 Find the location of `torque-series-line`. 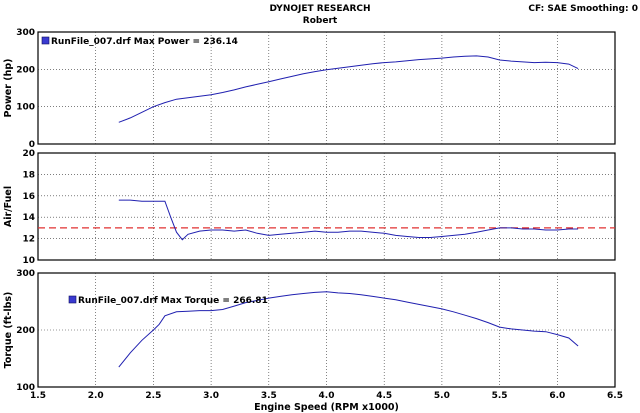

torque-series-line is located at coordinates (348, 329).